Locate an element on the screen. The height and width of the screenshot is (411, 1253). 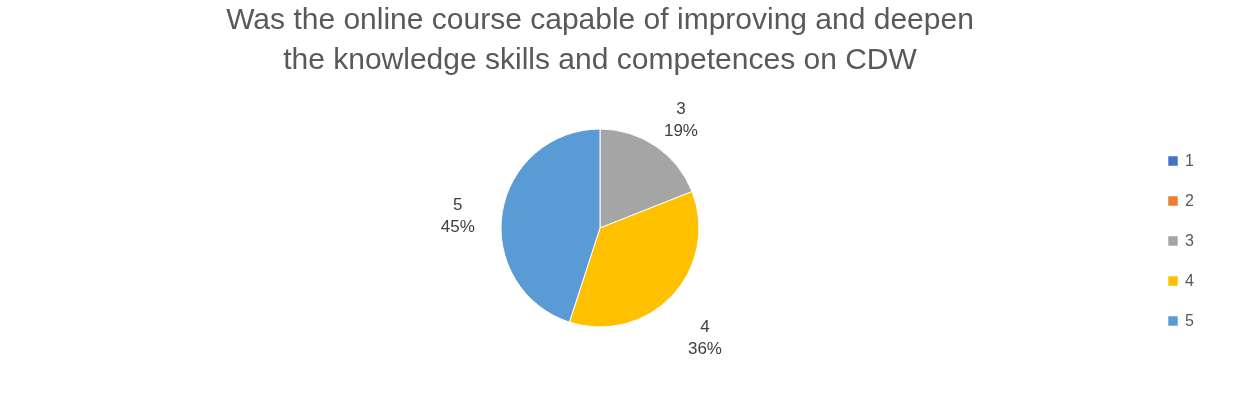
chart-title: Was the online course capable of improving and deepen the knowledge skills and competences on CDW is located at coordinates (600, 38).